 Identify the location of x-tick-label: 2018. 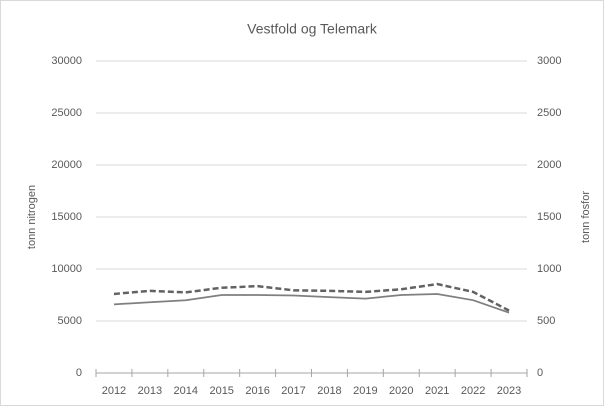
(329, 391).